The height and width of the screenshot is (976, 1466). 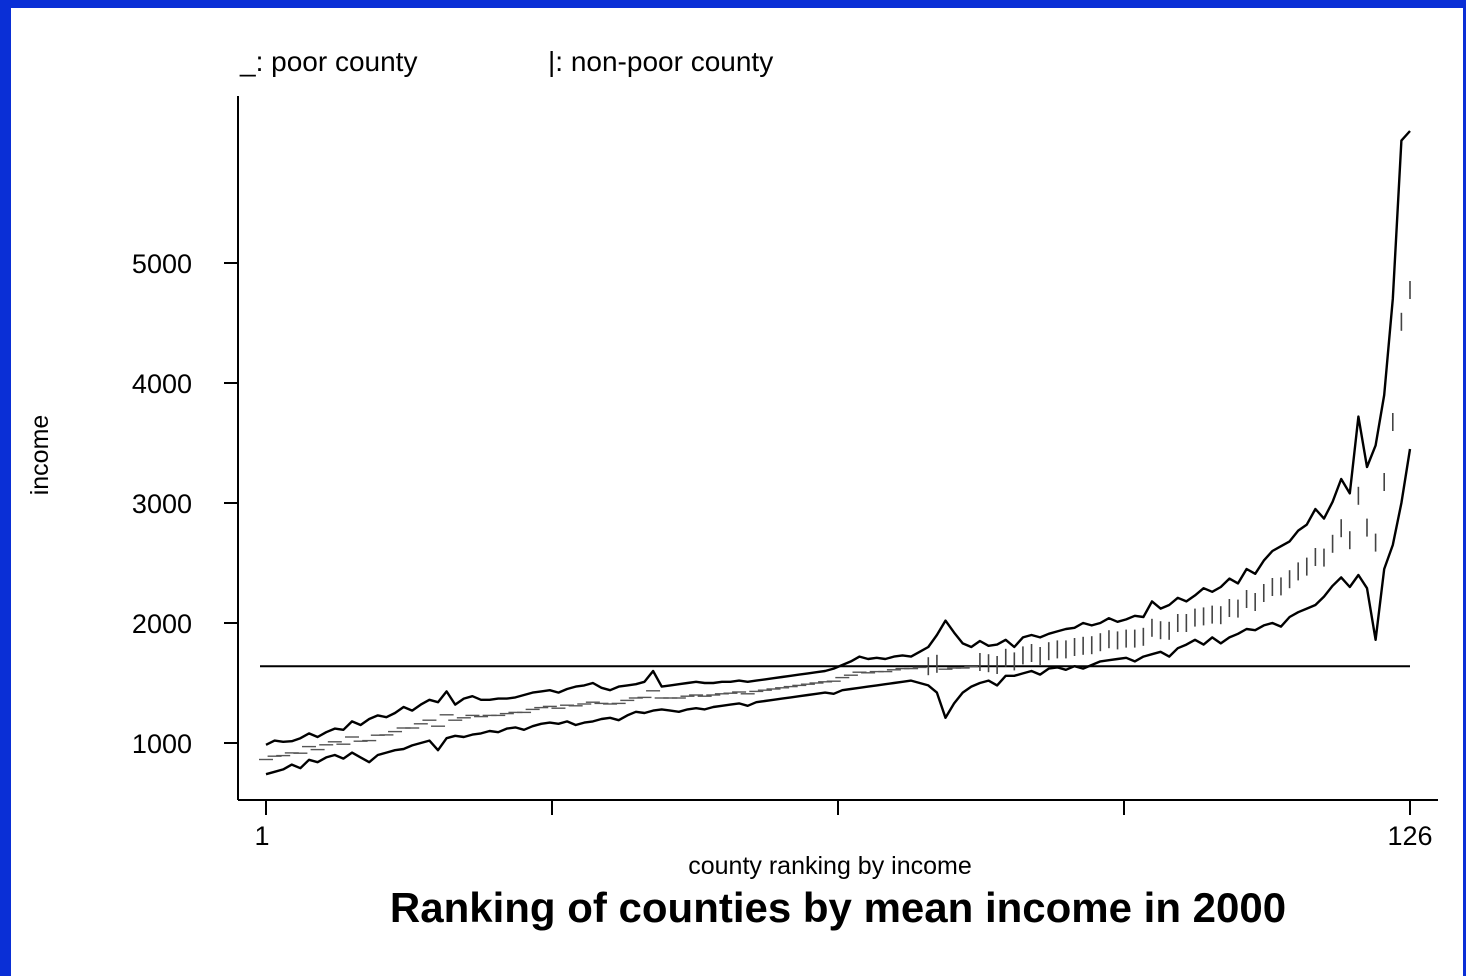 What do you see at coordinates (660, 61) in the screenshot?
I see `legend-nonpoor-county: |: non-poor county` at bounding box center [660, 61].